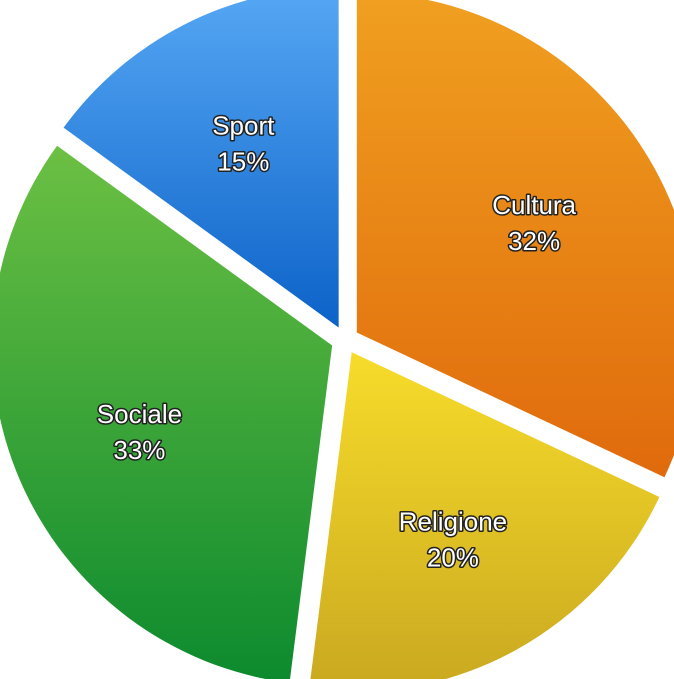 Image resolution: width=674 pixels, height=679 pixels. Describe the element at coordinates (139, 414) in the screenshot. I see `slice-label-sociale: Sociale` at that location.